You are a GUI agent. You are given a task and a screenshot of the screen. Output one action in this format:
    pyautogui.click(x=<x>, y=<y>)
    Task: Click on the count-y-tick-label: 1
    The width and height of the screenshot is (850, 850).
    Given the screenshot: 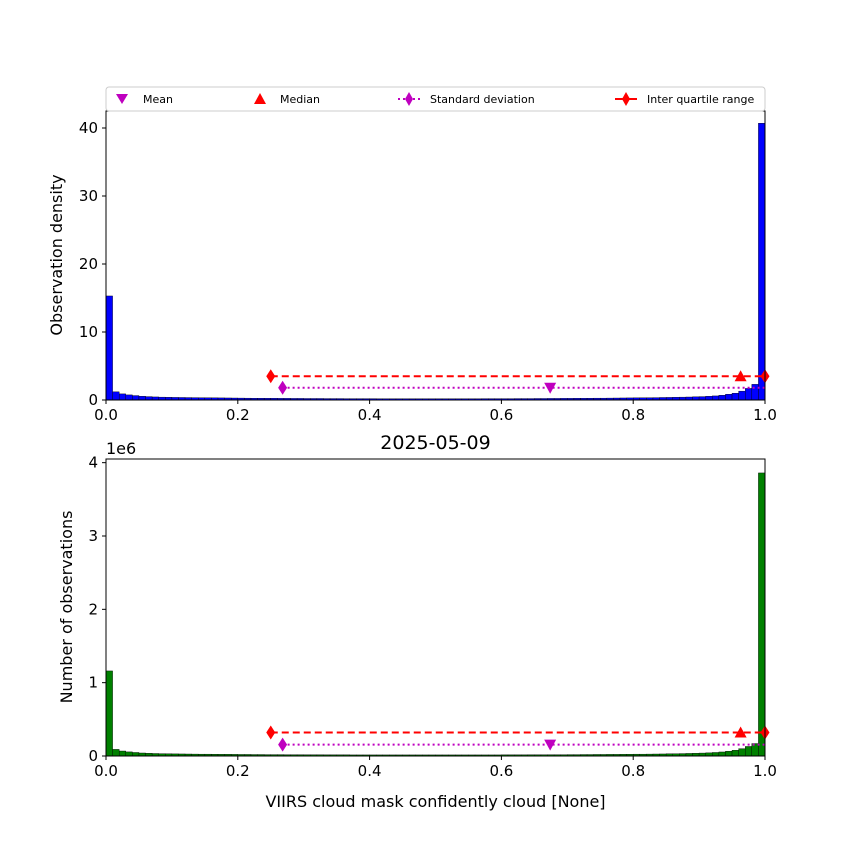 What is the action you would take?
    pyautogui.click(x=93, y=683)
    